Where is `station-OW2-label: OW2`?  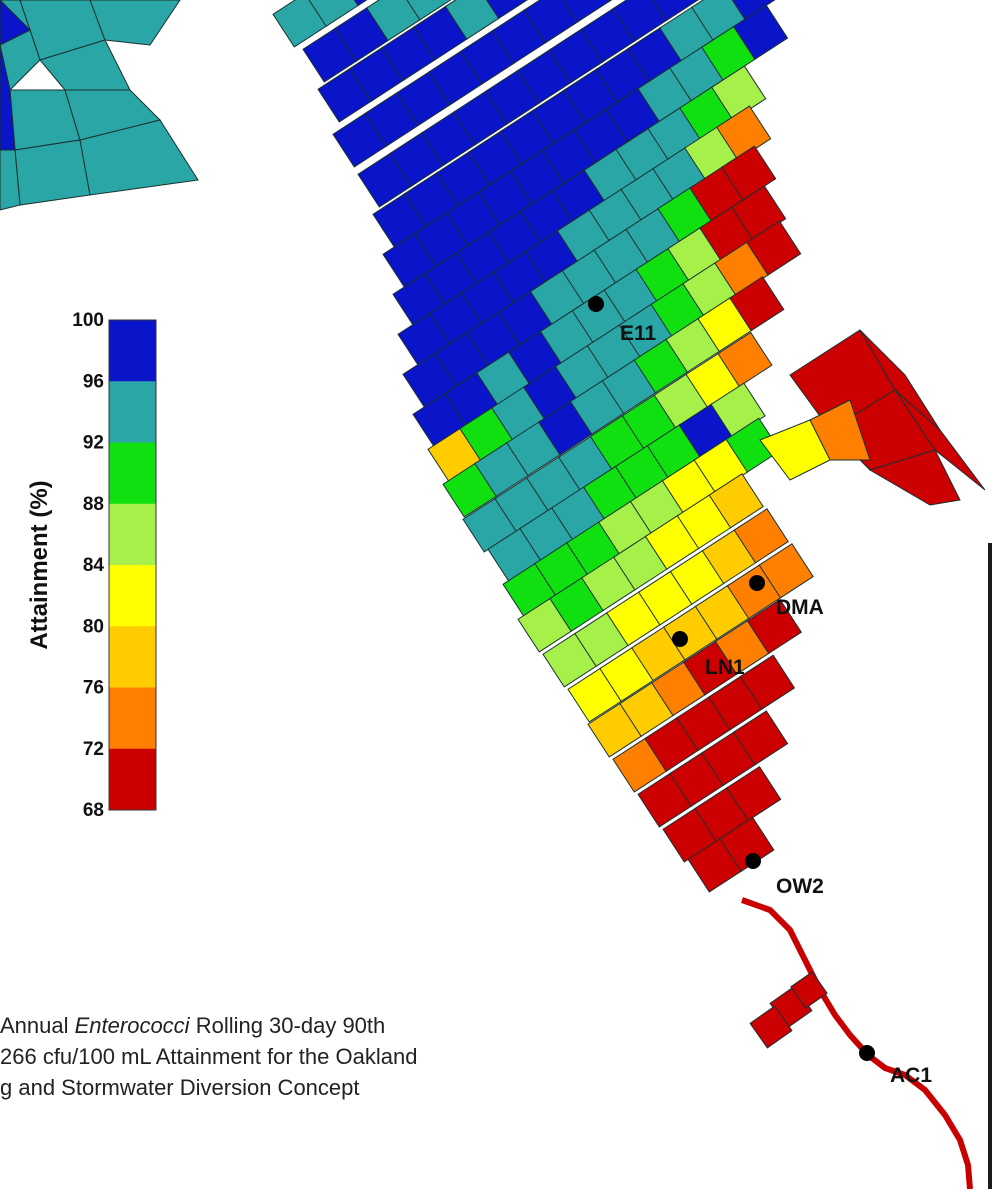 station-OW2-label: OW2 is located at coordinates (800, 886).